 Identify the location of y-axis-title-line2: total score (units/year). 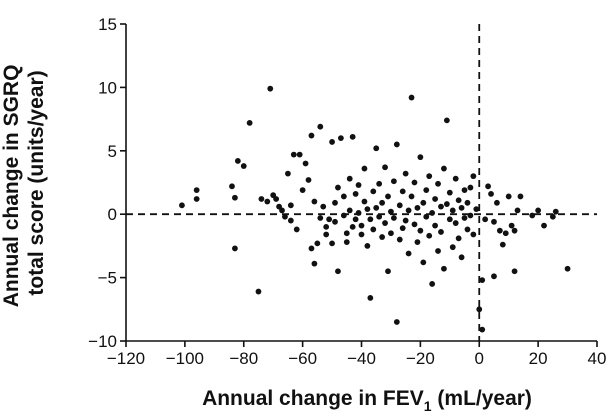
(36, 182).